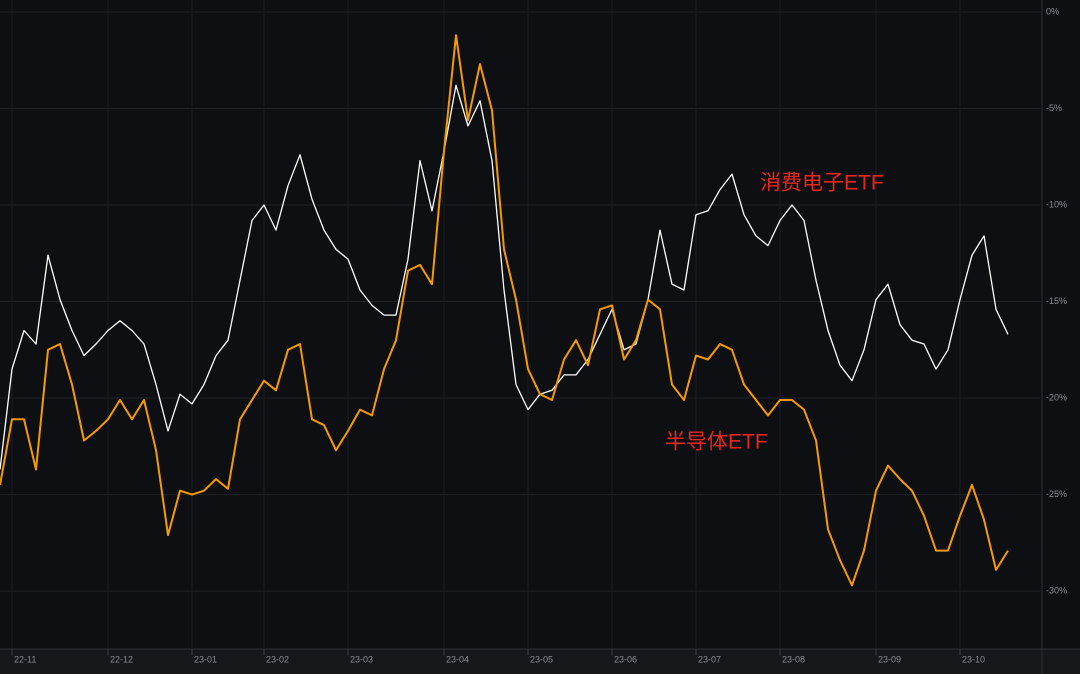 This screenshot has height=674, width=1080. What do you see at coordinates (1056, 494) in the screenshot?
I see `y-tick-label: -25%` at bounding box center [1056, 494].